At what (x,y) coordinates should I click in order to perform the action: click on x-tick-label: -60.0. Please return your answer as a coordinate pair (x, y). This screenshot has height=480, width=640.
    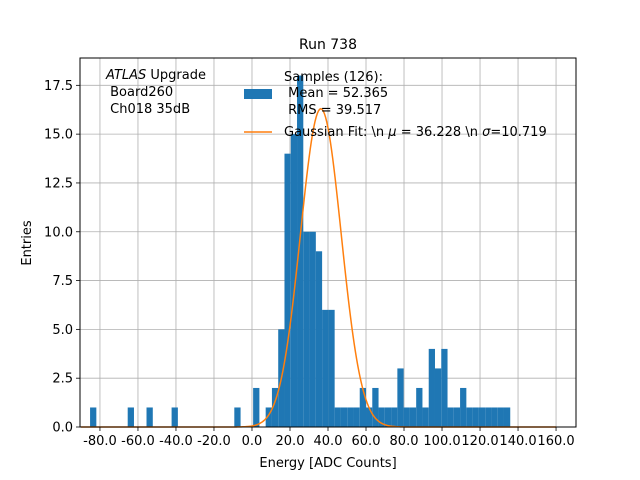
    Looking at the image, I should click on (138, 441).